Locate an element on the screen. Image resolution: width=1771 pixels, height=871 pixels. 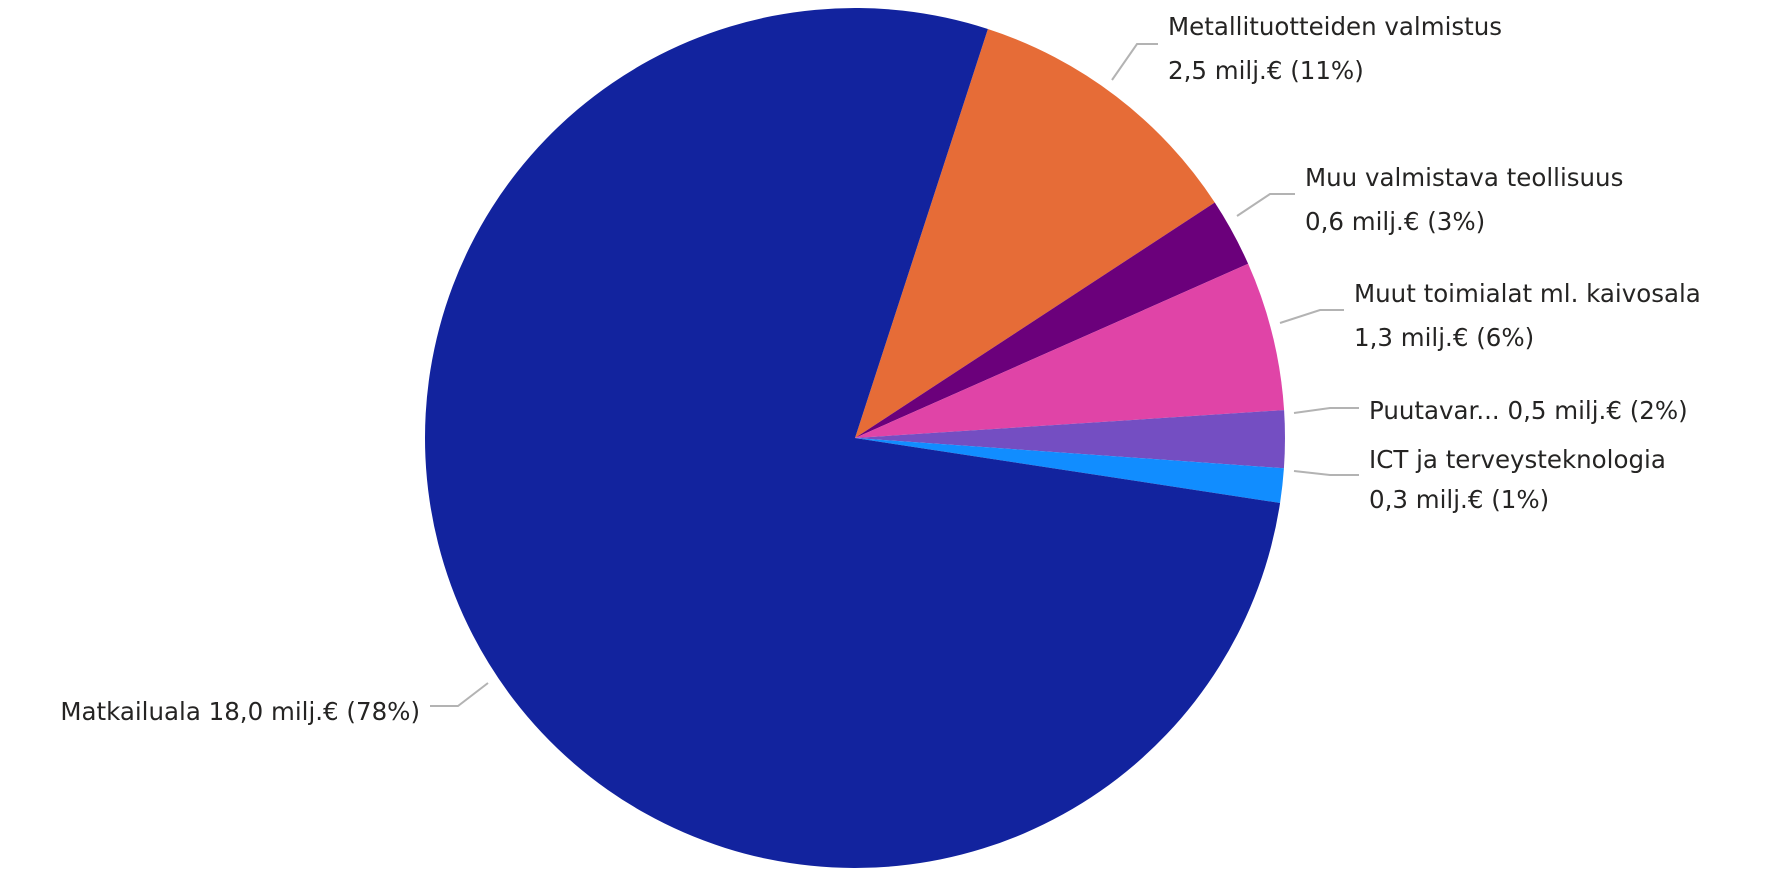
pie-slice-ict-ja-terveysteknologia is located at coordinates (1069, 470).